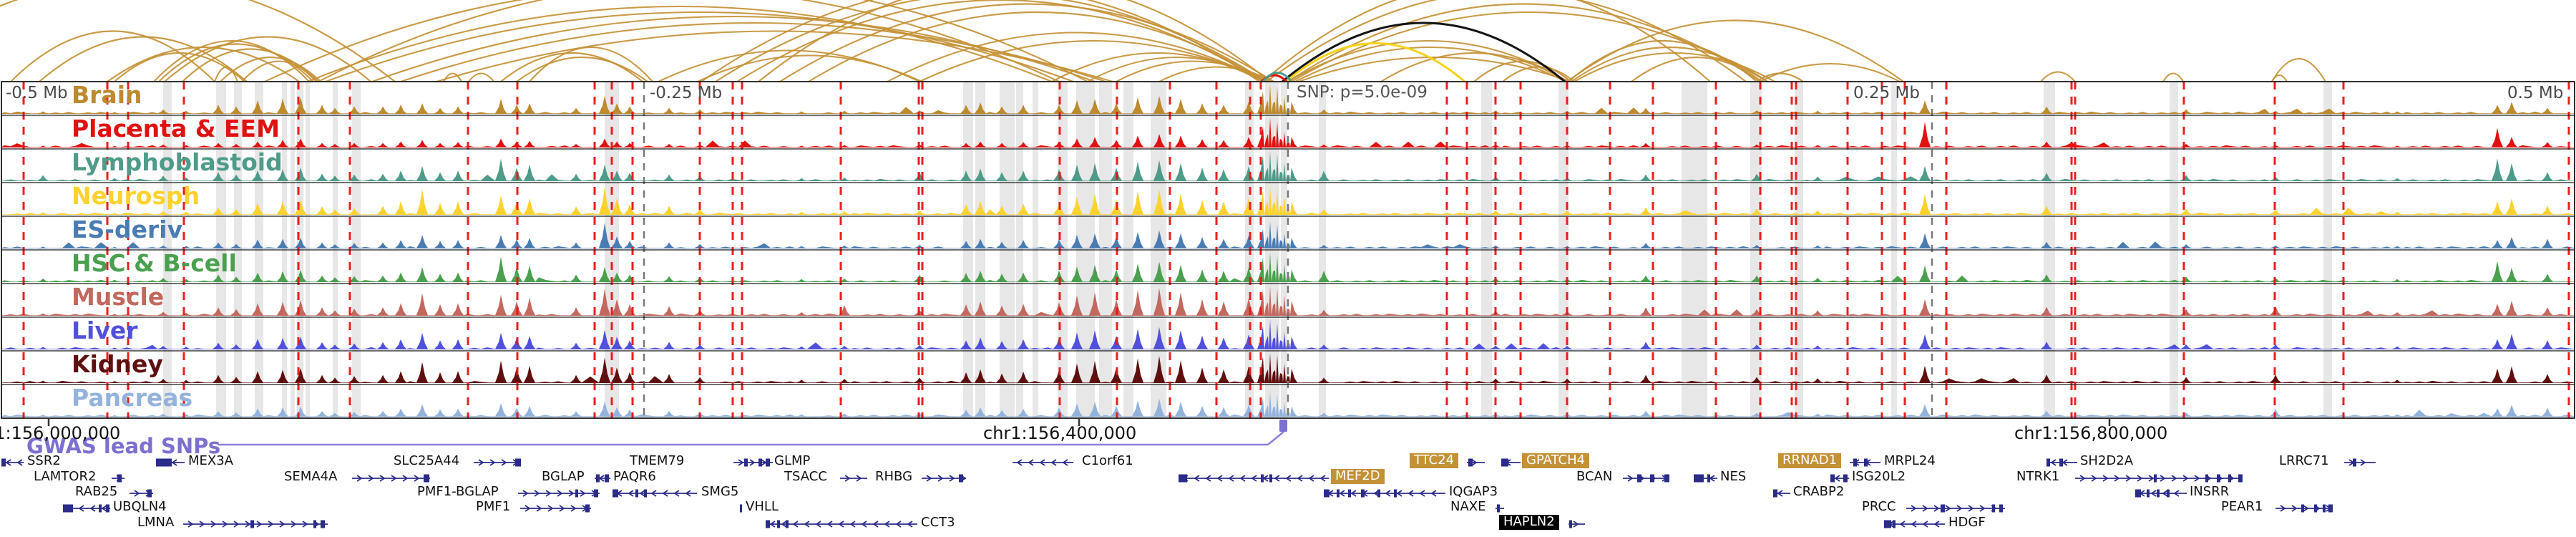 Image resolution: width=2576 pixels, height=537 pixels. Describe the element at coordinates (96, 491) in the screenshot. I see `gene-label-rab25: RAB25` at that location.